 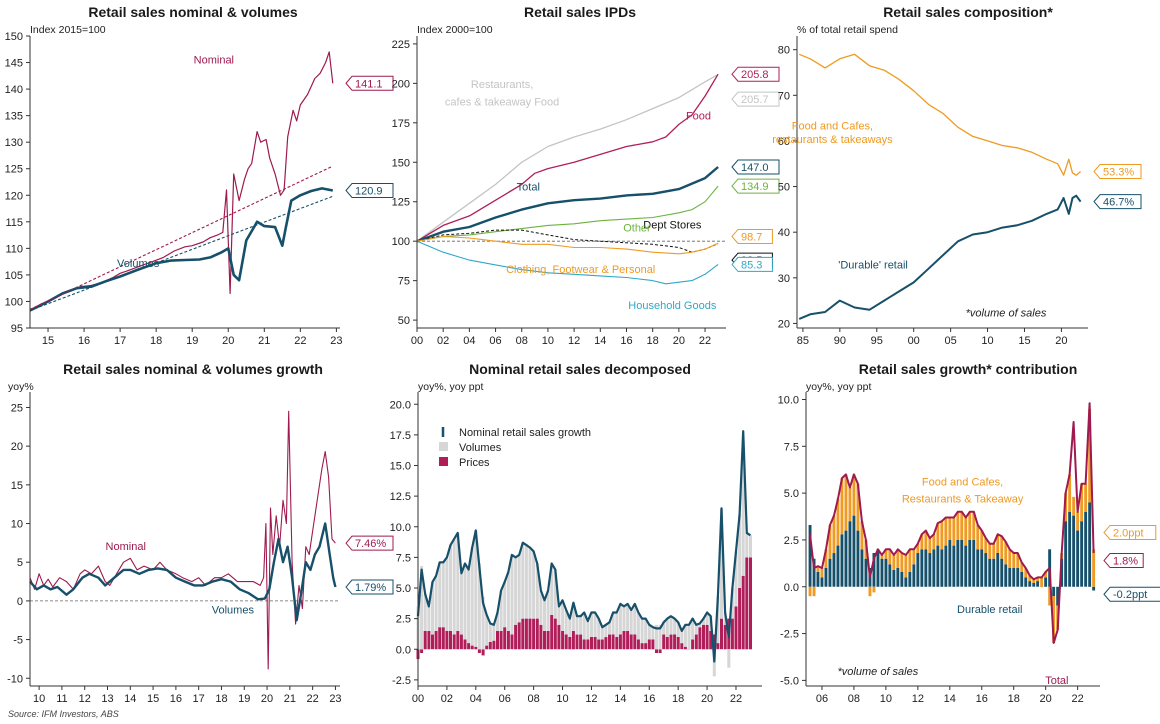 I want to click on c6-ytick-label: -2.5, so click(x=789, y=635).